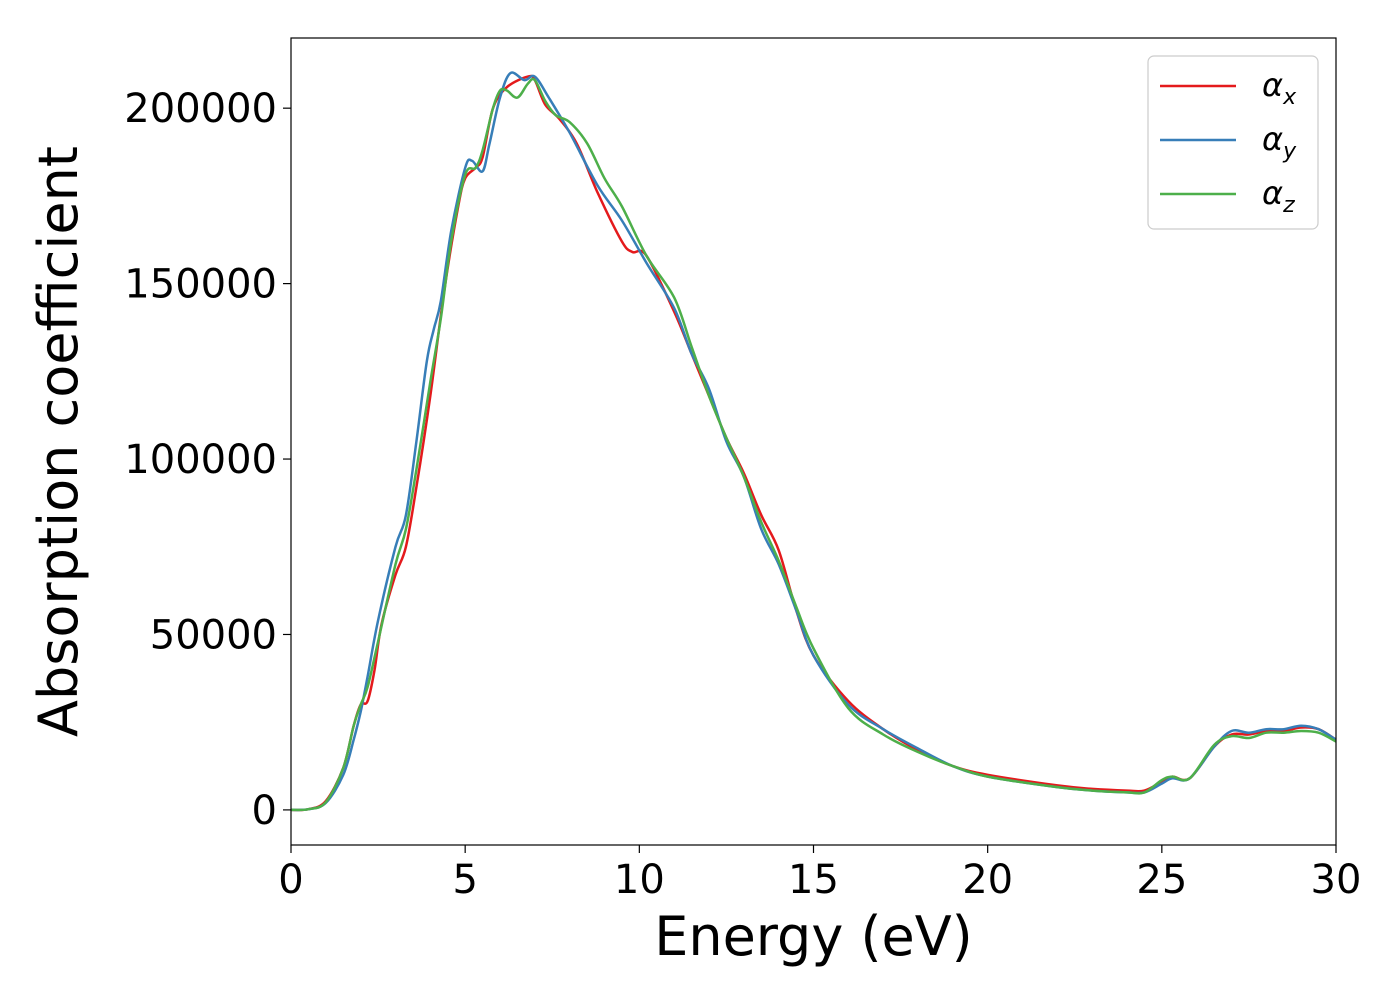 Image resolution: width=1400 pixels, height=1000 pixels. What do you see at coordinates (813, 936) in the screenshot?
I see `x-axis-title: Energy (eV)` at bounding box center [813, 936].